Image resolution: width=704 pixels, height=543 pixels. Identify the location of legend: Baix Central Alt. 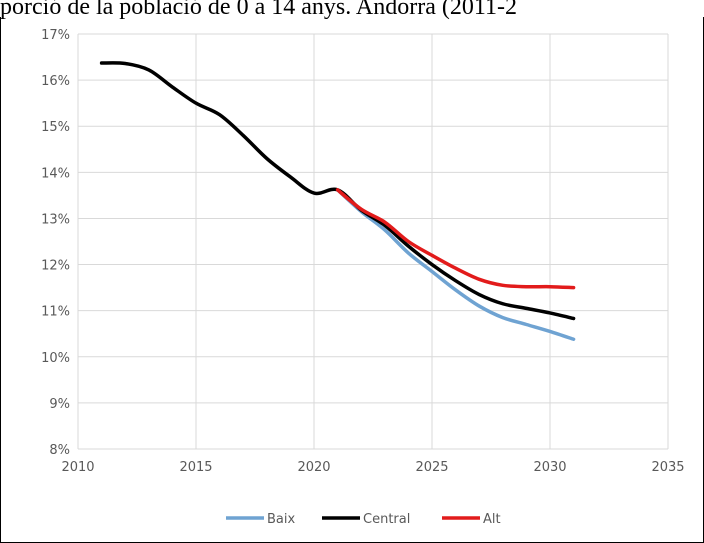
(363, 519).